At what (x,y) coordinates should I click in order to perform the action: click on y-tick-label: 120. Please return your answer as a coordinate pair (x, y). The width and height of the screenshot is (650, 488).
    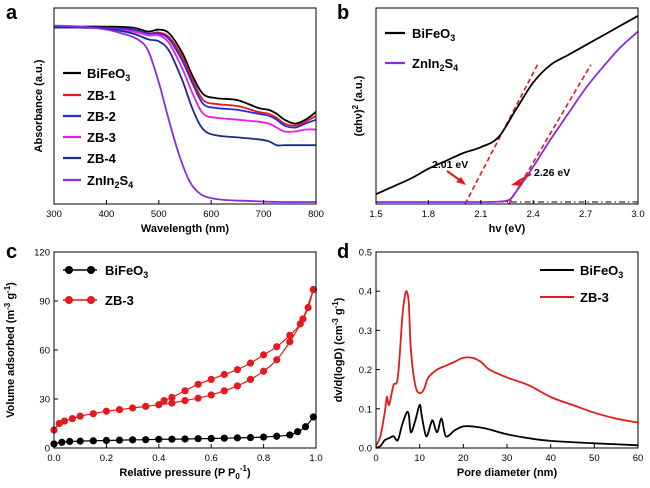
    Looking at the image, I should click on (42, 253).